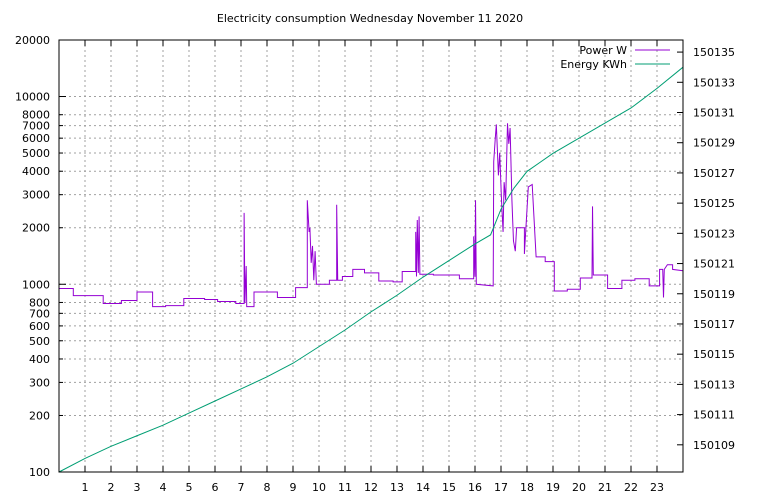 This screenshot has width=768, height=500. Describe the element at coordinates (579, 487) in the screenshot. I see `x-tick-label: 20` at that location.